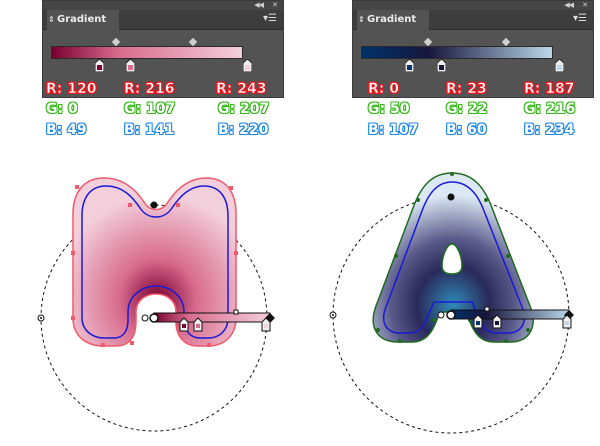 The image size is (600, 446). I want to click on stop-1-green-value: G: 50, so click(389, 109).